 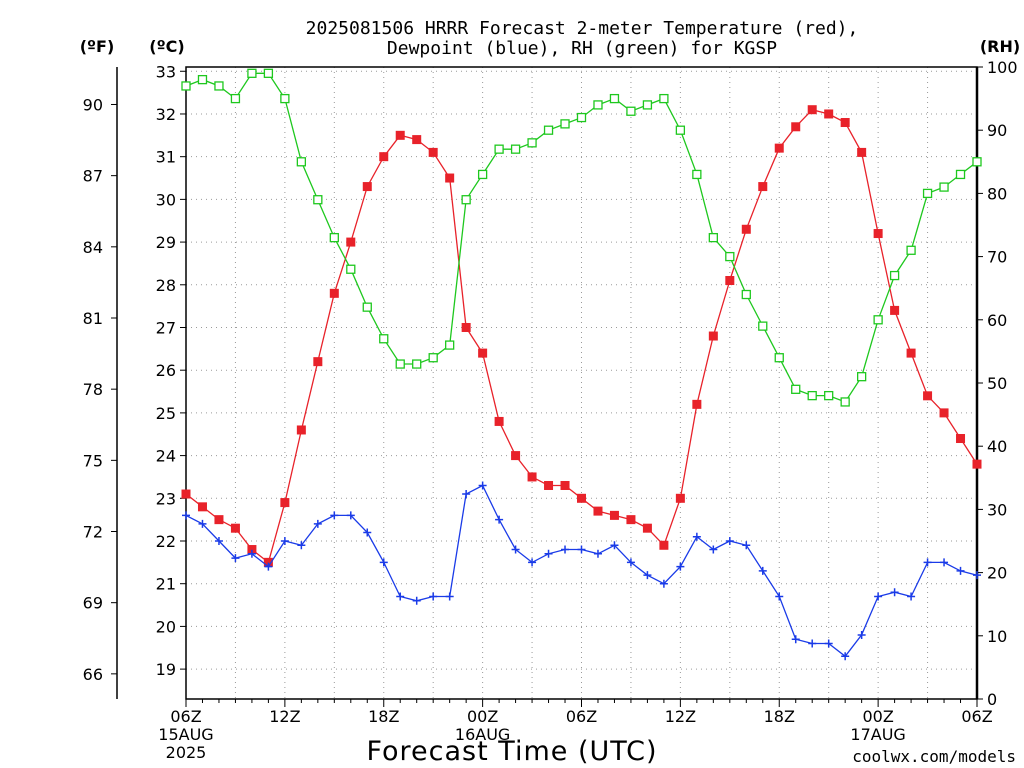 What do you see at coordinates (482, 716) in the screenshot?
I see `x-axis-tick-label: 00Z` at bounding box center [482, 716].